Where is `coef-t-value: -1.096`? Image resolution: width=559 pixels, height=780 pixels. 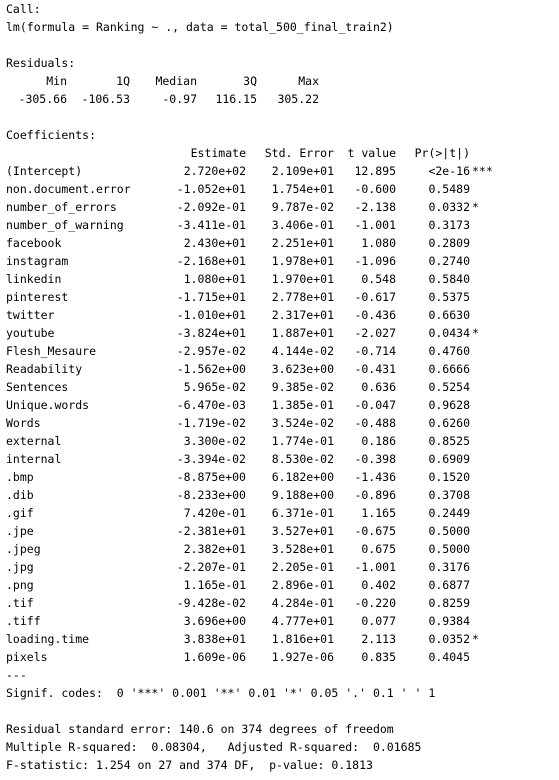 coef-t-value: -1.096 is located at coordinates (375, 261).